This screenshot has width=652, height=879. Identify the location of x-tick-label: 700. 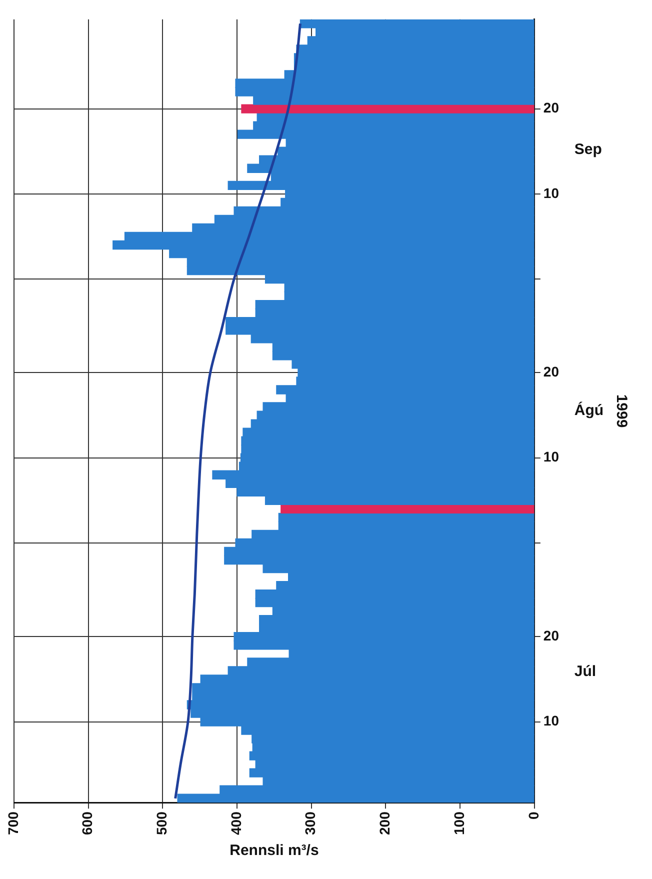
(12, 823).